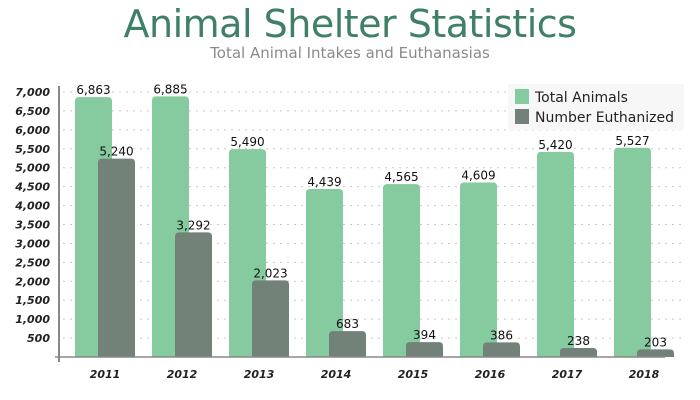  What do you see at coordinates (478, 176) in the screenshot?
I see `data-label: 4,609` at bounding box center [478, 176].